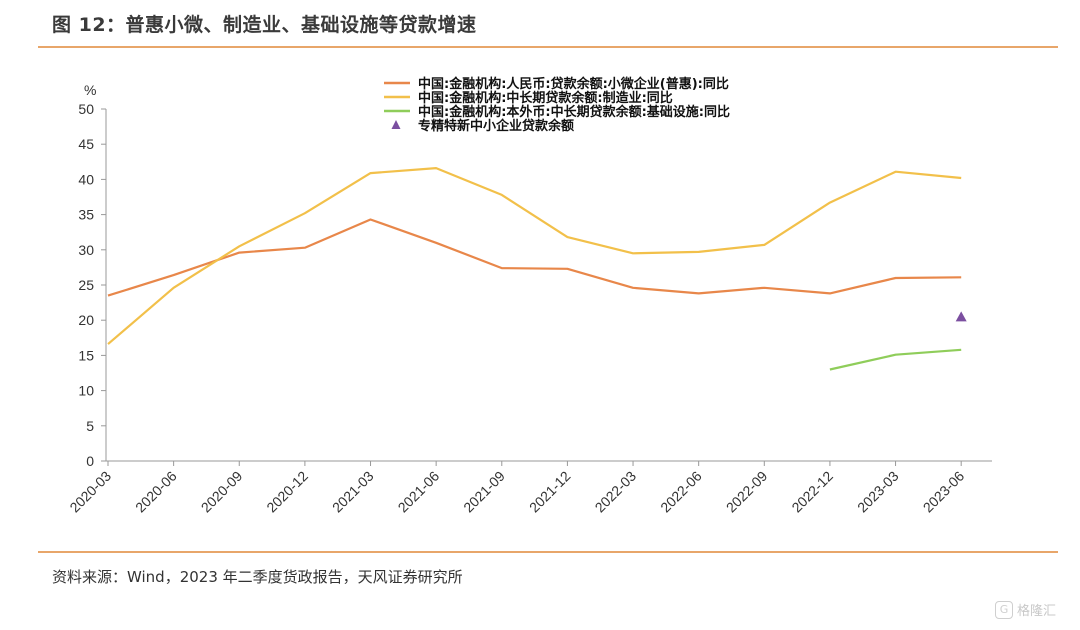 The width and height of the screenshot is (1080, 630). What do you see at coordinates (484, 492) in the screenshot?
I see `x-tick-label: 2021-09` at bounding box center [484, 492].